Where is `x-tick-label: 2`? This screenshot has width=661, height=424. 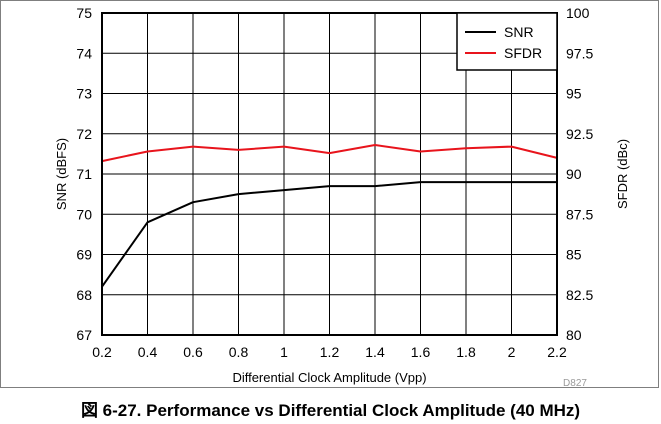 x-tick-label: 2 is located at coordinates (512, 352).